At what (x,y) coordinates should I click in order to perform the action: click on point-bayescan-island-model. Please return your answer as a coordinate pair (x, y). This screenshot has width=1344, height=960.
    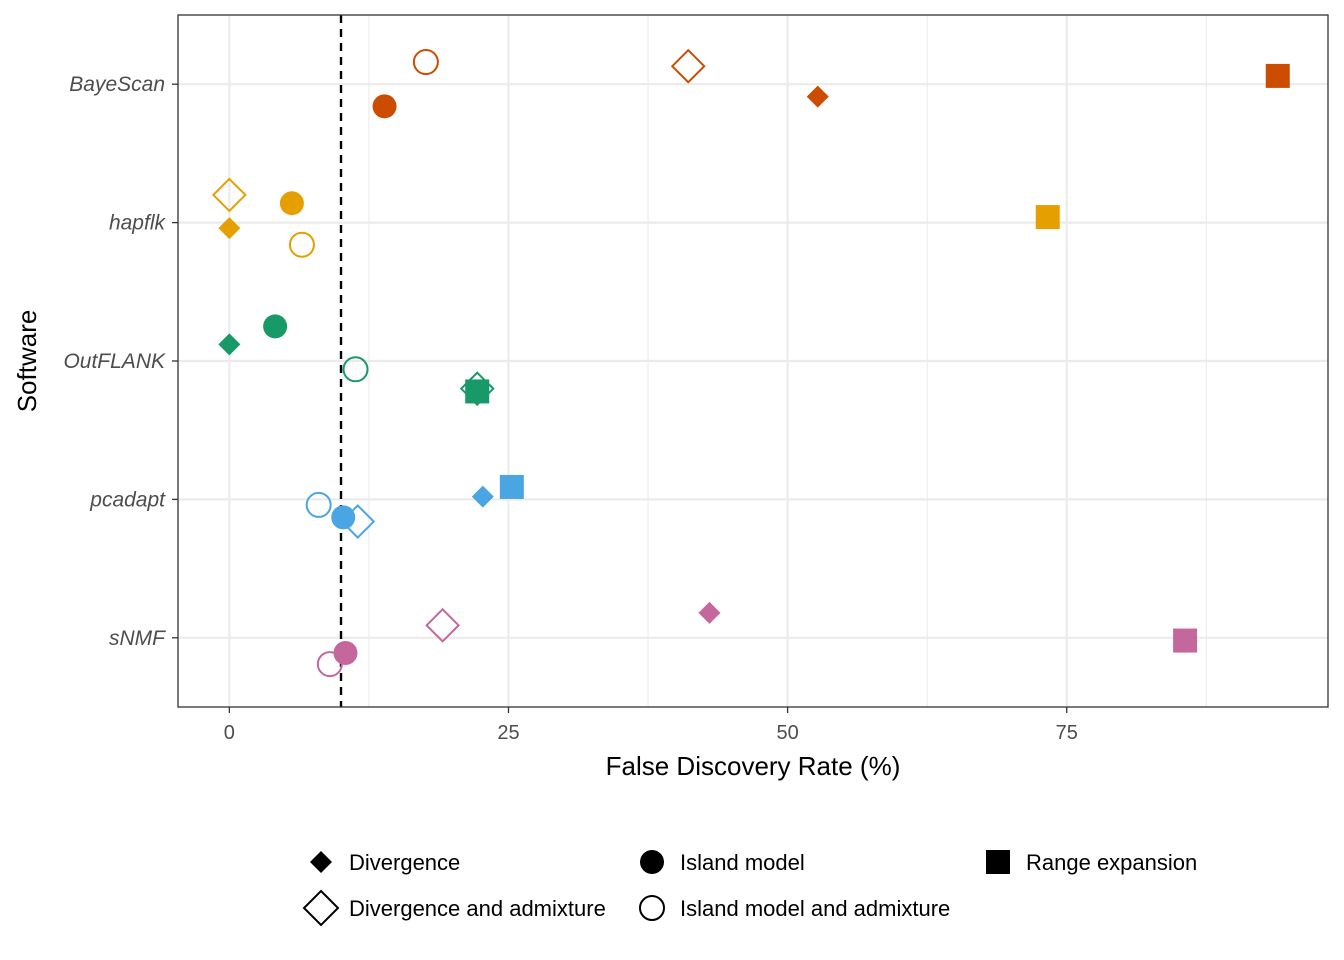
    Looking at the image, I should click on (384, 106).